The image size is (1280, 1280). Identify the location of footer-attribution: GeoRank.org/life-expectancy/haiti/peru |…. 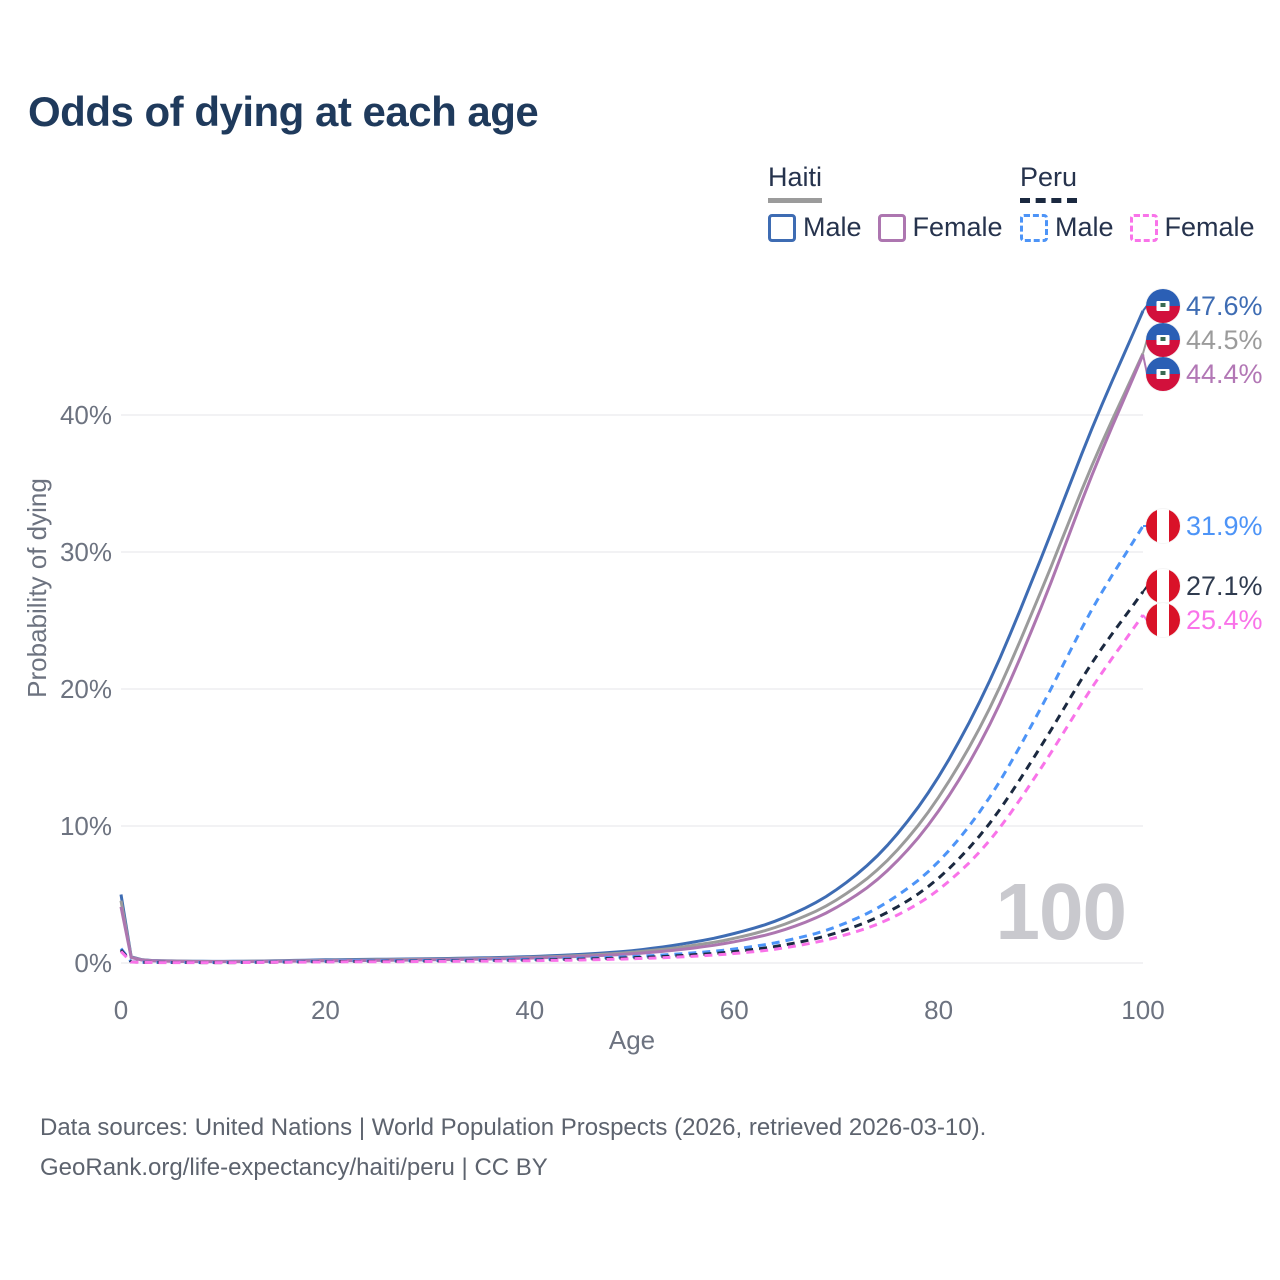
(294, 1167).